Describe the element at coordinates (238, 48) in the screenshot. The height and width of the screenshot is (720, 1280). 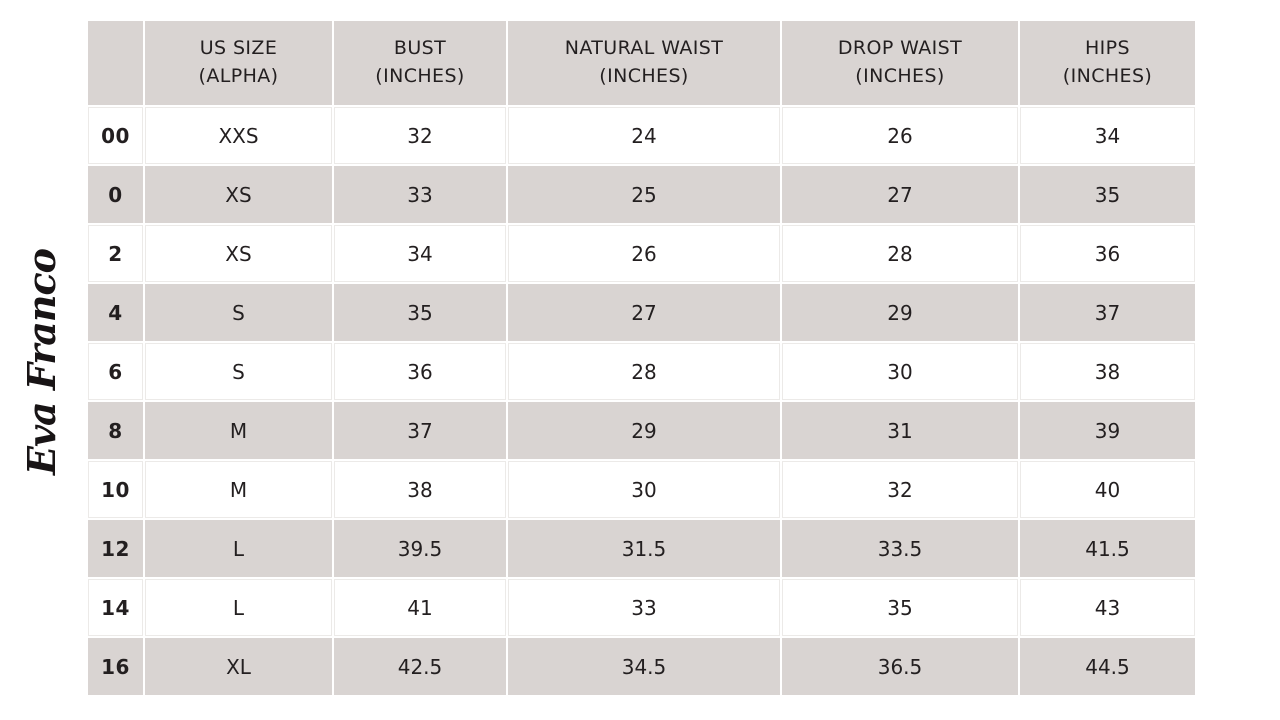
I see `column-header-line1: US SIZE` at that location.